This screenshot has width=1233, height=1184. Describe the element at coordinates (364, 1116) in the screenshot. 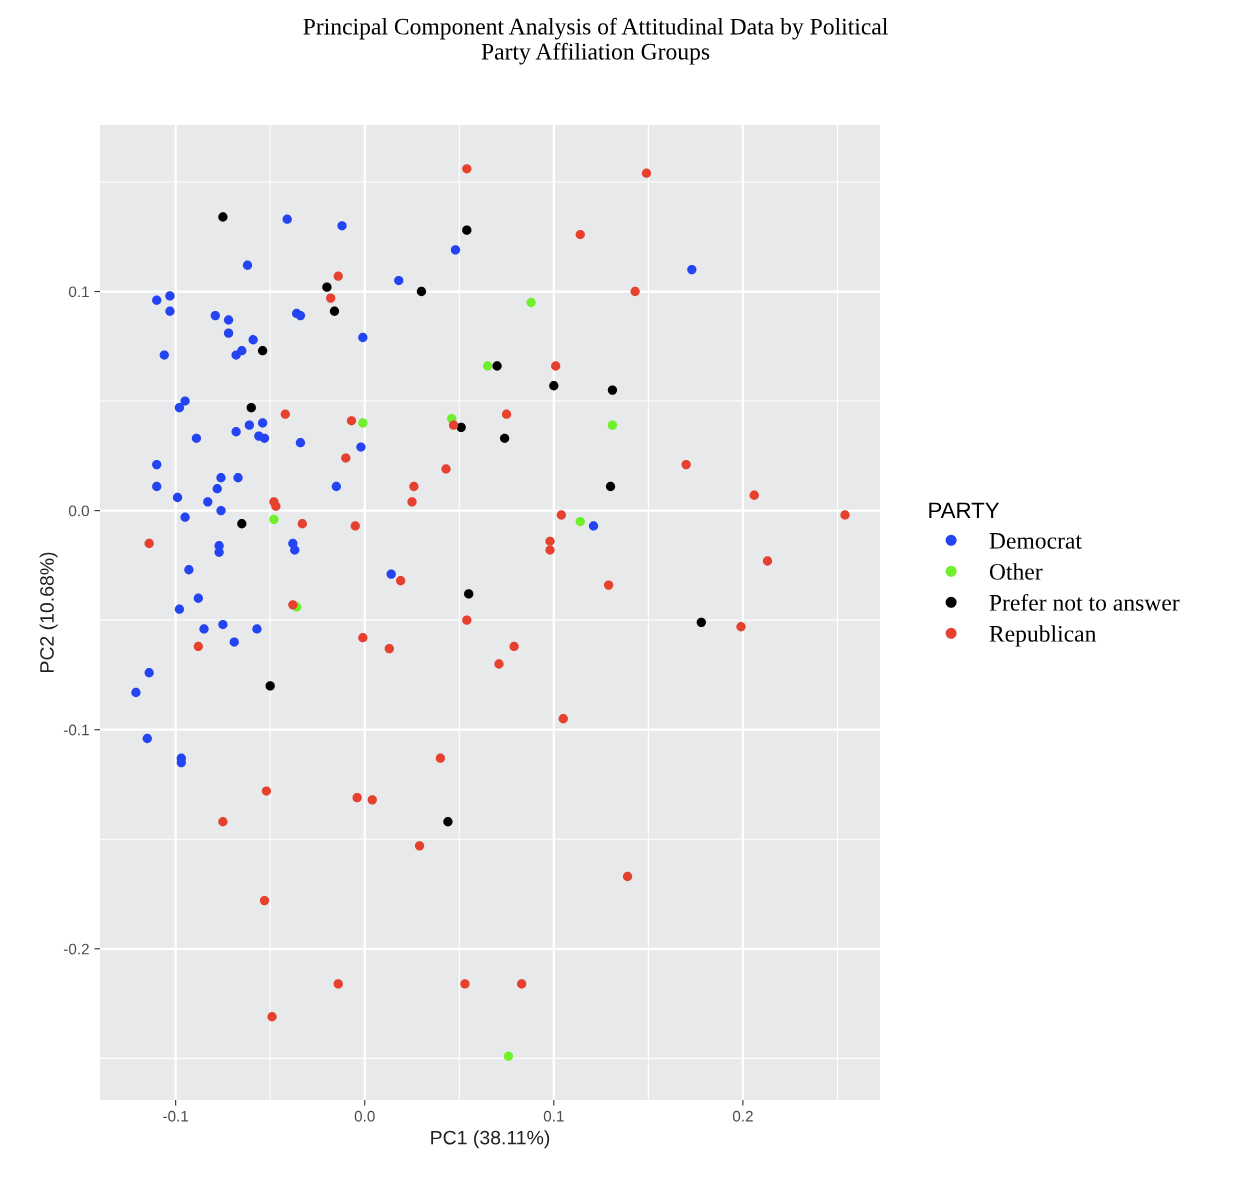

I see `x-tick-label: 0.0` at that location.